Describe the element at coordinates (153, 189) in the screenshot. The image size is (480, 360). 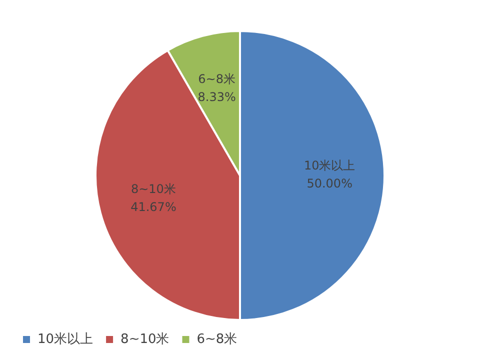
I see `slice-label: 8~10米` at that location.